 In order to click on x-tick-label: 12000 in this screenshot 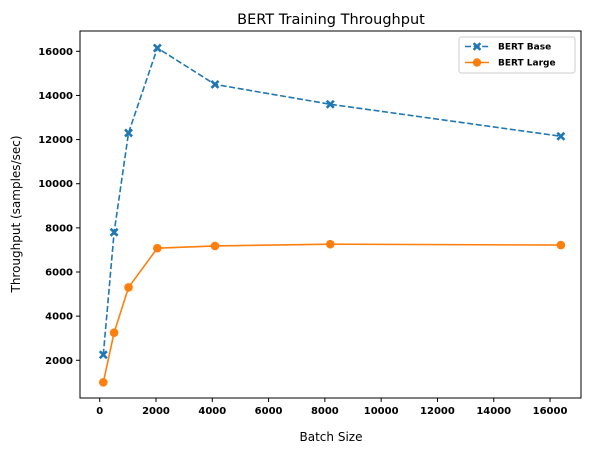, I will do `click(437, 411)`.